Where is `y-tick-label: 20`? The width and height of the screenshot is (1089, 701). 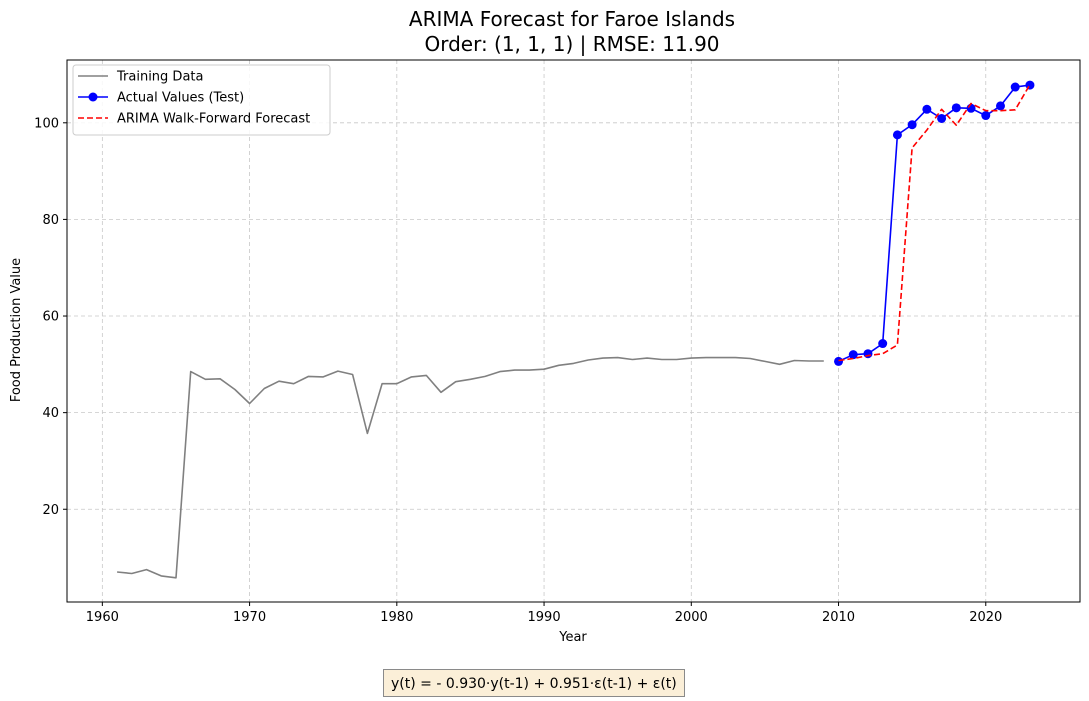 y-tick-label: 20 is located at coordinates (50, 510).